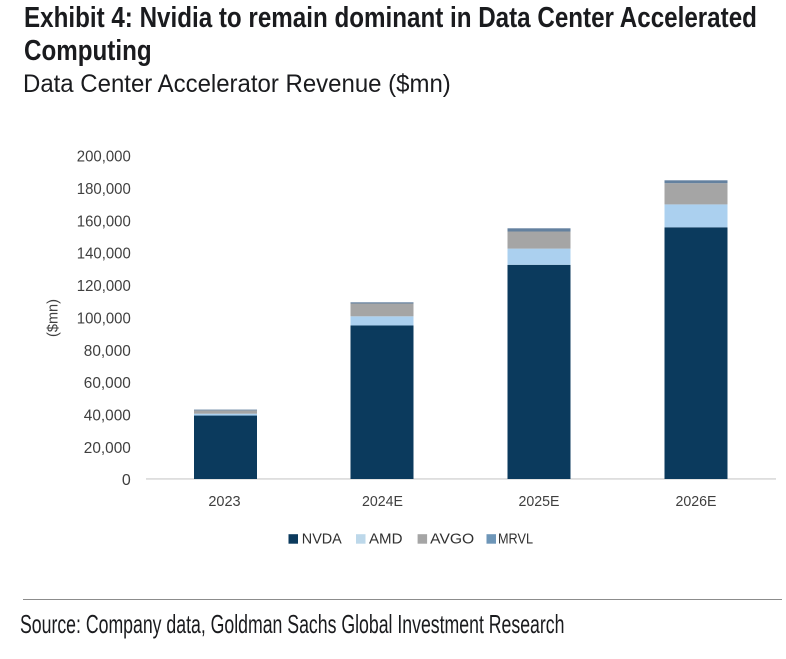 This screenshot has height=659, width=786. I want to click on svg-text: 200,000, so click(104, 157).